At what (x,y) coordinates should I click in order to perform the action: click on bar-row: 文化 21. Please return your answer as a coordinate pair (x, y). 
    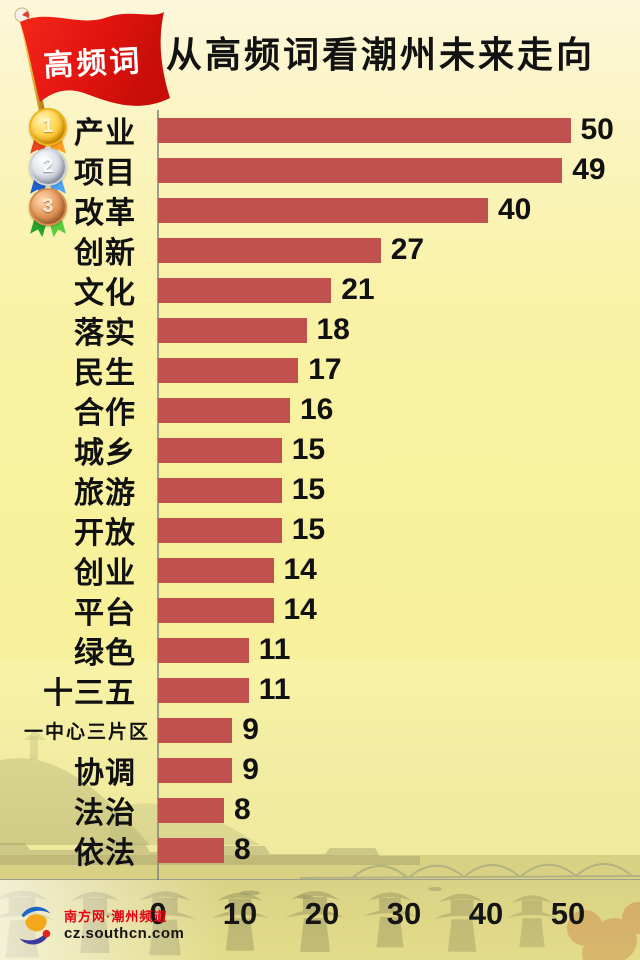
    Looking at the image, I should click on (320, 290).